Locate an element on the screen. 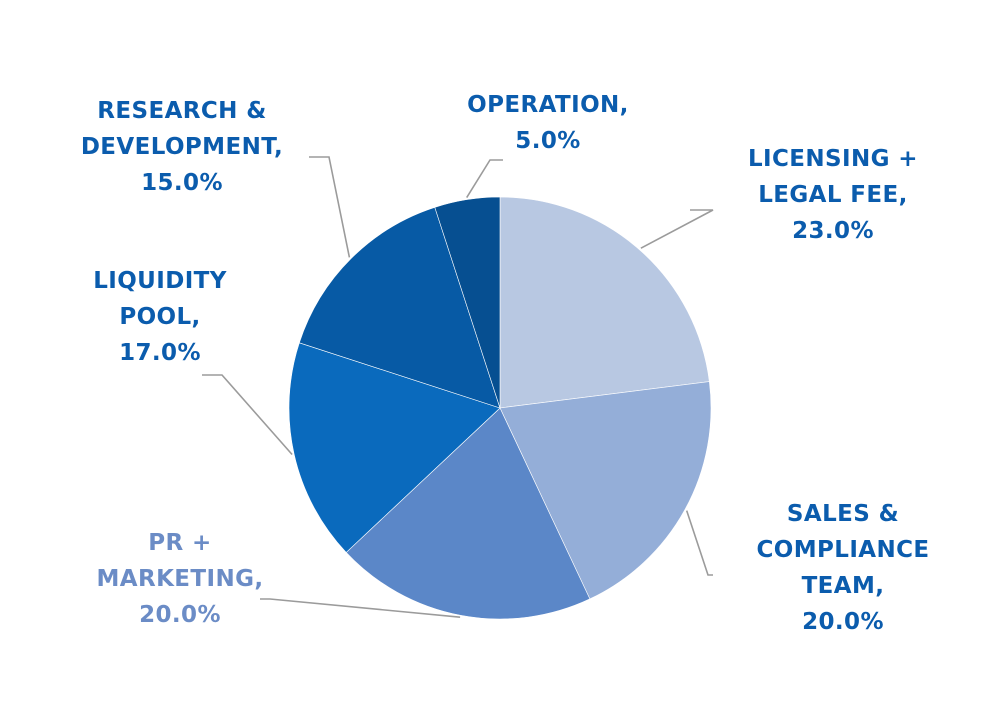 This screenshot has height=723, width=981. label-liquidity-pool: LIQUIDITY POOL, 17.0% is located at coordinates (160, 317).